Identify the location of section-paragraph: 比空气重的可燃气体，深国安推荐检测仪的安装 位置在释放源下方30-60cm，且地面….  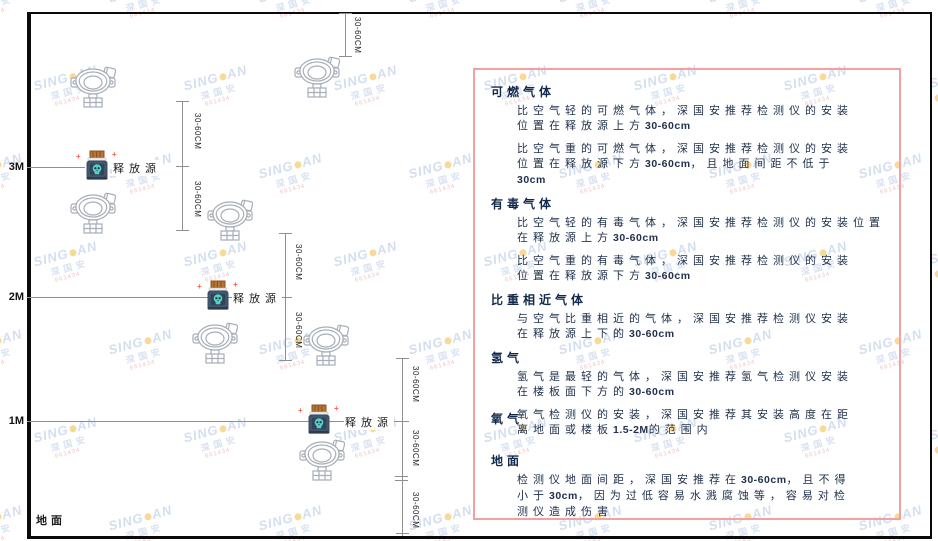
(685, 164).